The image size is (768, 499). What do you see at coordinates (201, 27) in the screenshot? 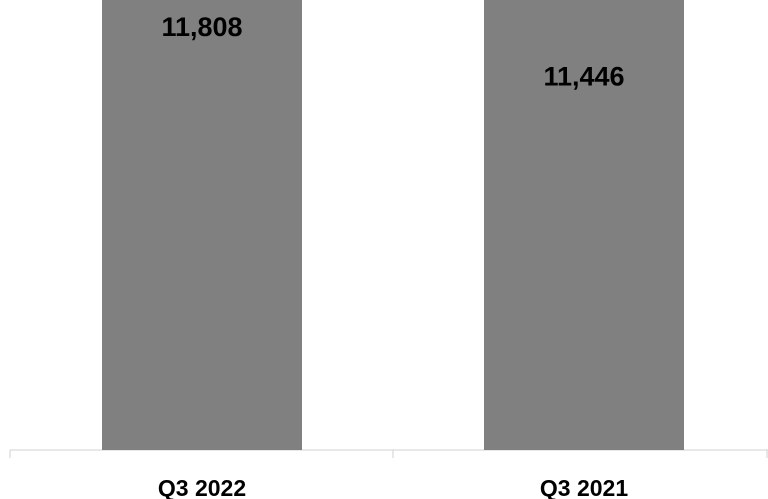
I see `total-label: 11,808` at bounding box center [201, 27].